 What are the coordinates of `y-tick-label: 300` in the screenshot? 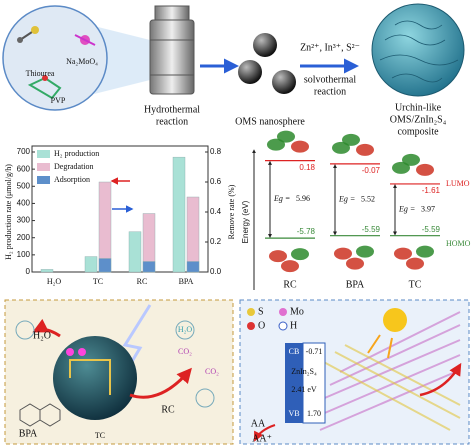 It's located at (24, 220).